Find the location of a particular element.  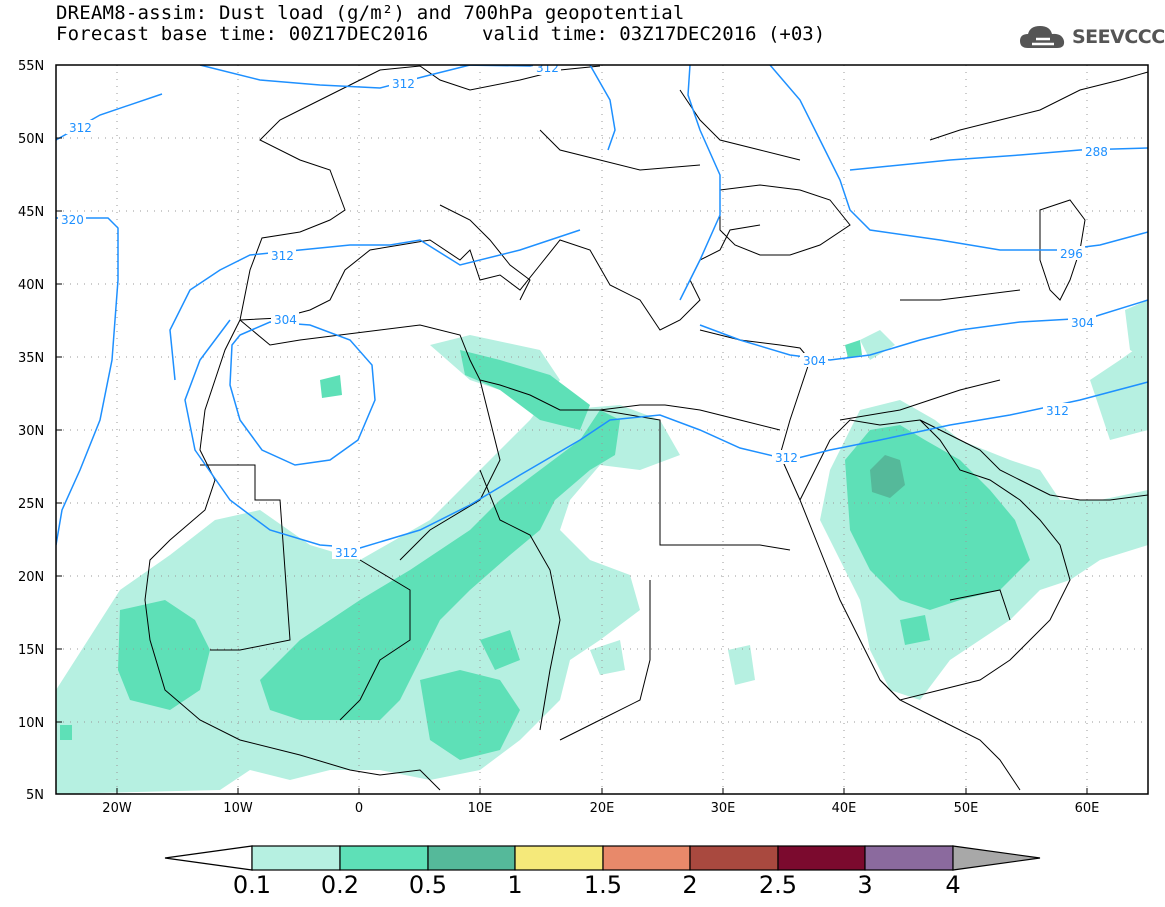

colorbar-arrow-low is located at coordinates (208, 858).